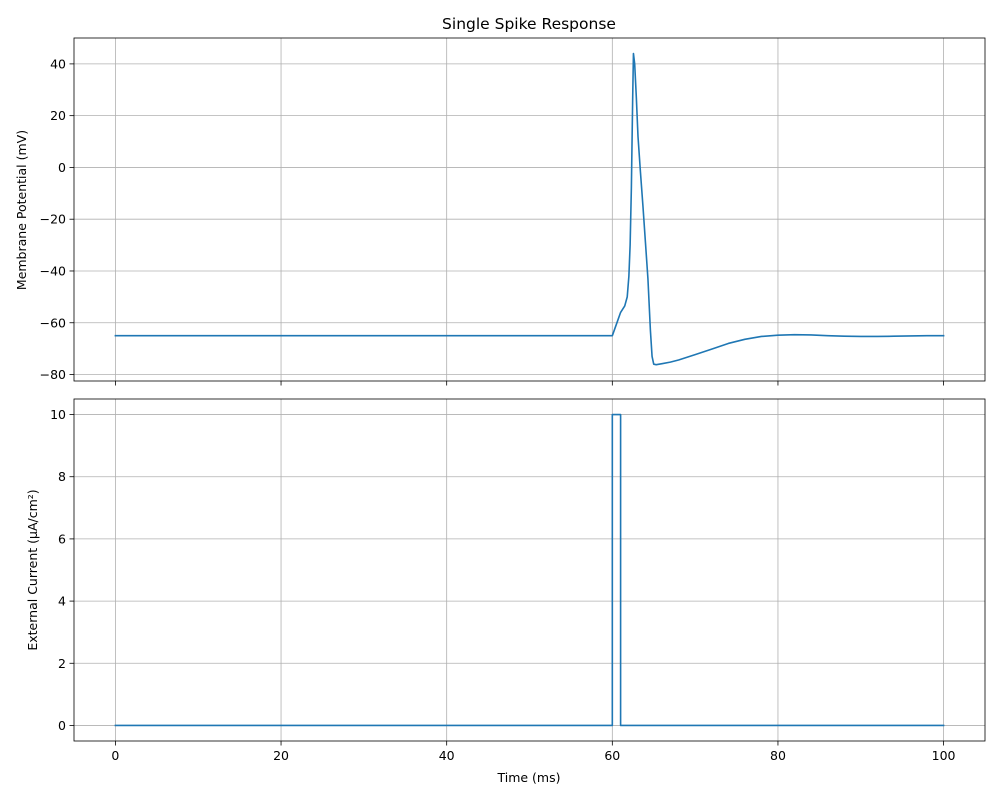 The image size is (1000, 800). I want to click on external-current-y-tick-label: 4, so click(62, 601).